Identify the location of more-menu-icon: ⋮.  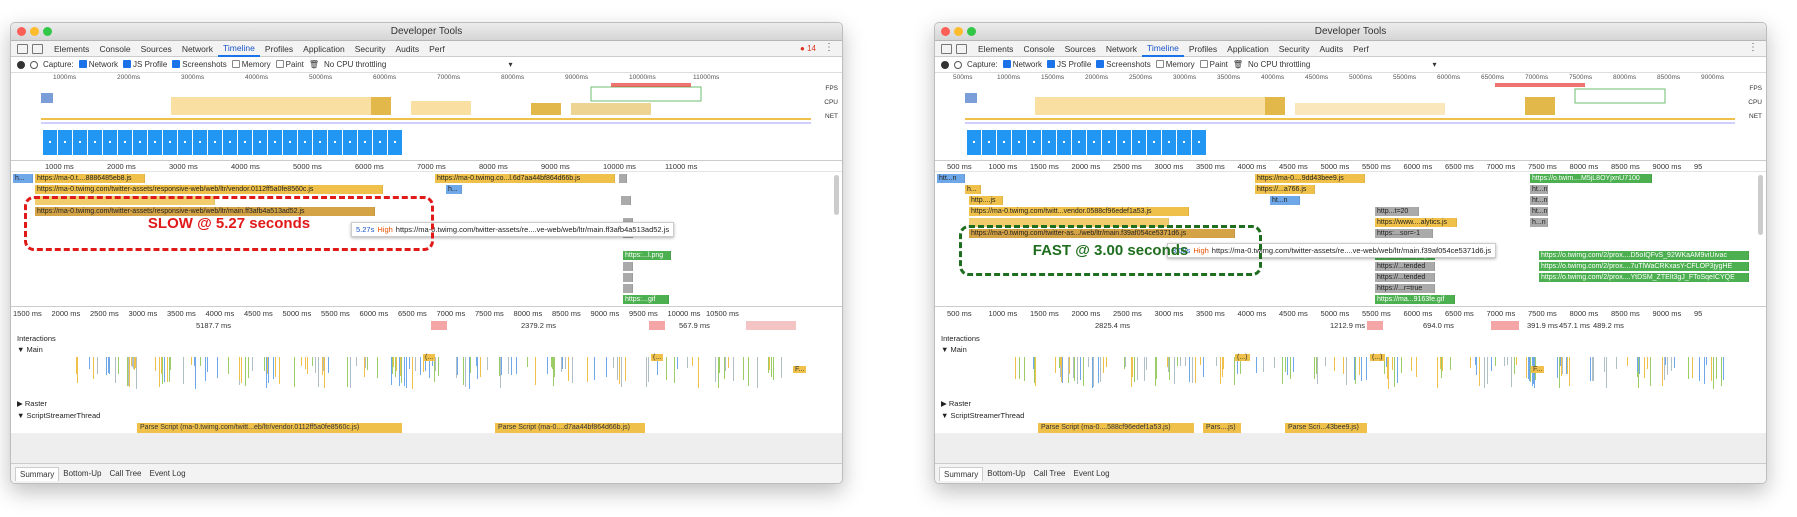
(829, 47).